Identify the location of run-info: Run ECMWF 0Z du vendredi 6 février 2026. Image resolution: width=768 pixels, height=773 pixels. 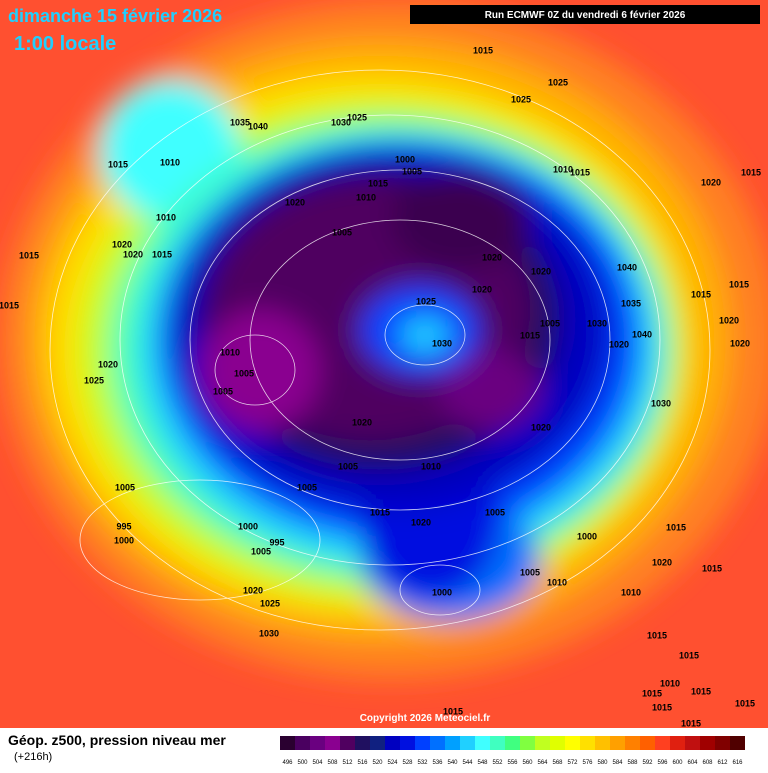
(585, 15).